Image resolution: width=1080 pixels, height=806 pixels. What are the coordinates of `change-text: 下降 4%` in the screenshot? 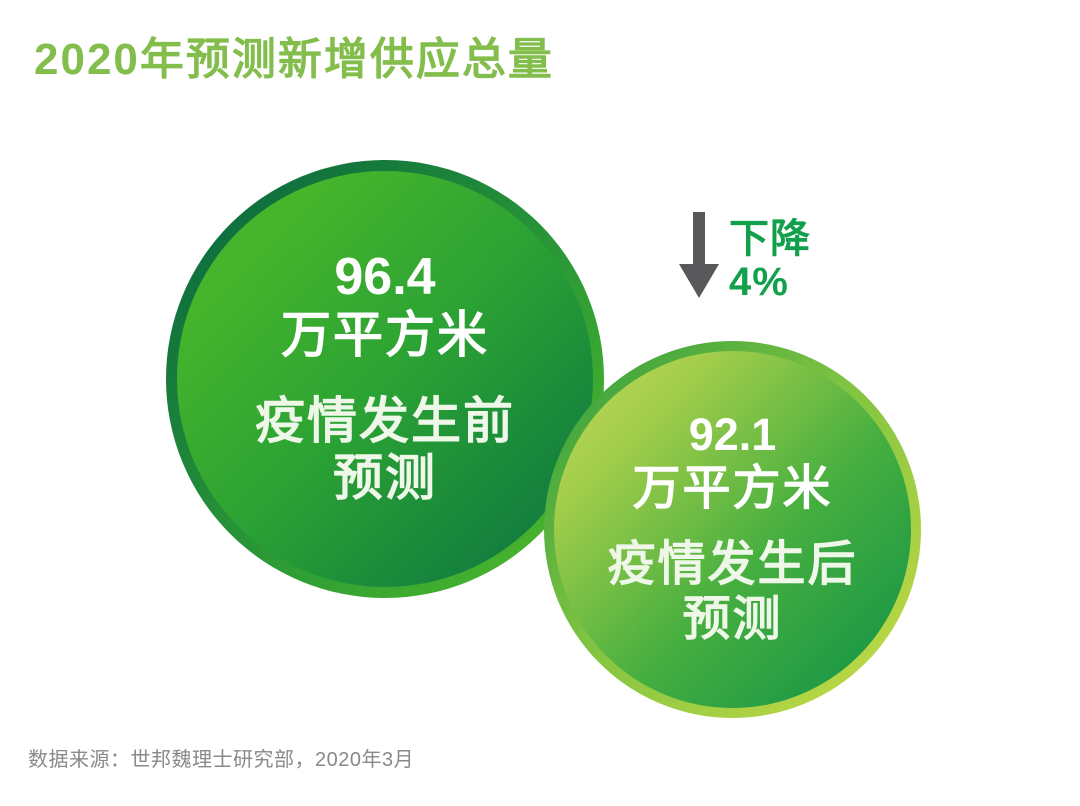 It's located at (770, 261).